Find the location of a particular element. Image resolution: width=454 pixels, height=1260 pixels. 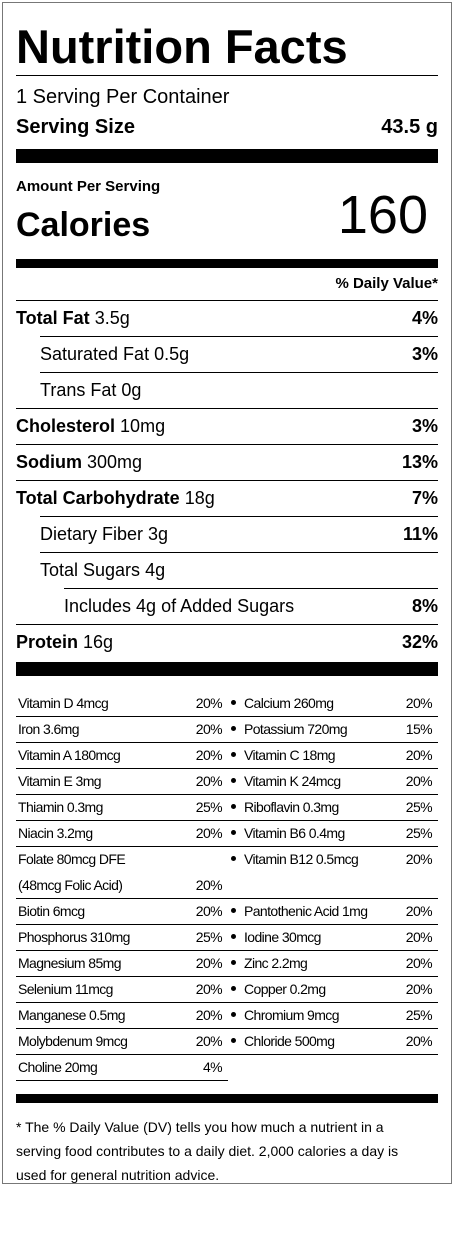

nutrient-row: Total Sugars 4g is located at coordinates (102, 570).